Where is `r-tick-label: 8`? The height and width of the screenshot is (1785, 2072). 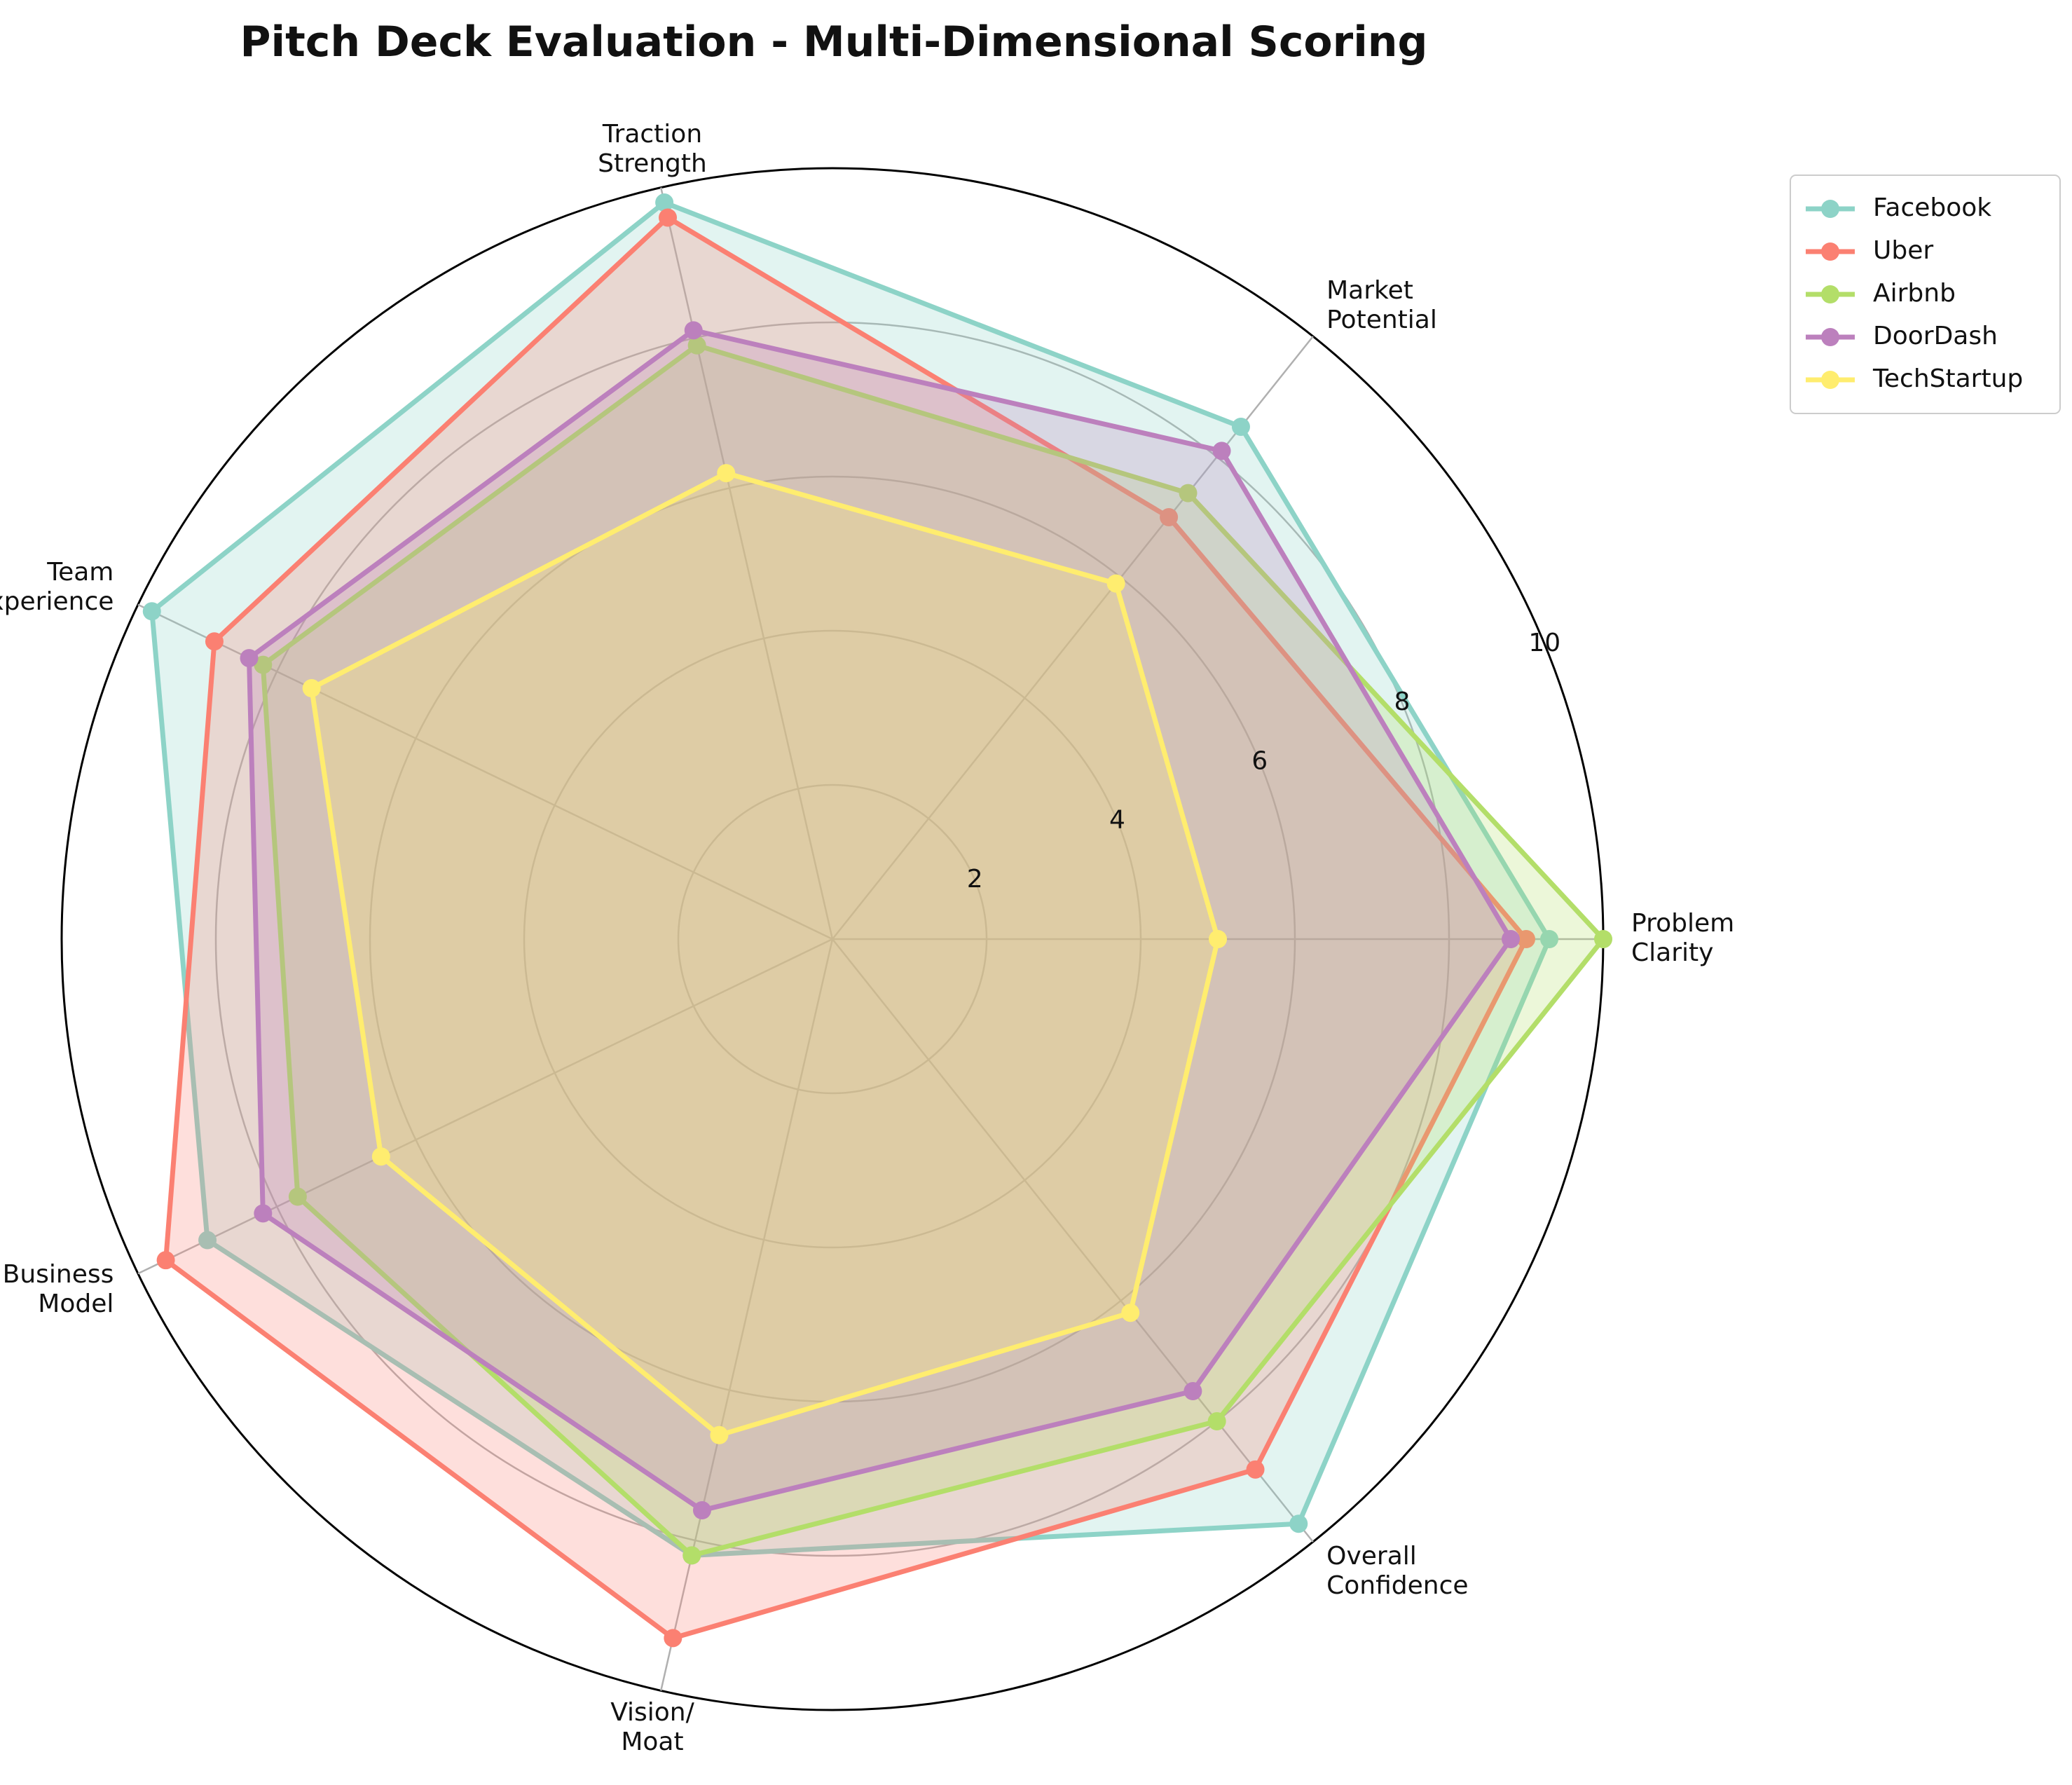 r-tick-label: 8 is located at coordinates (1402, 702).